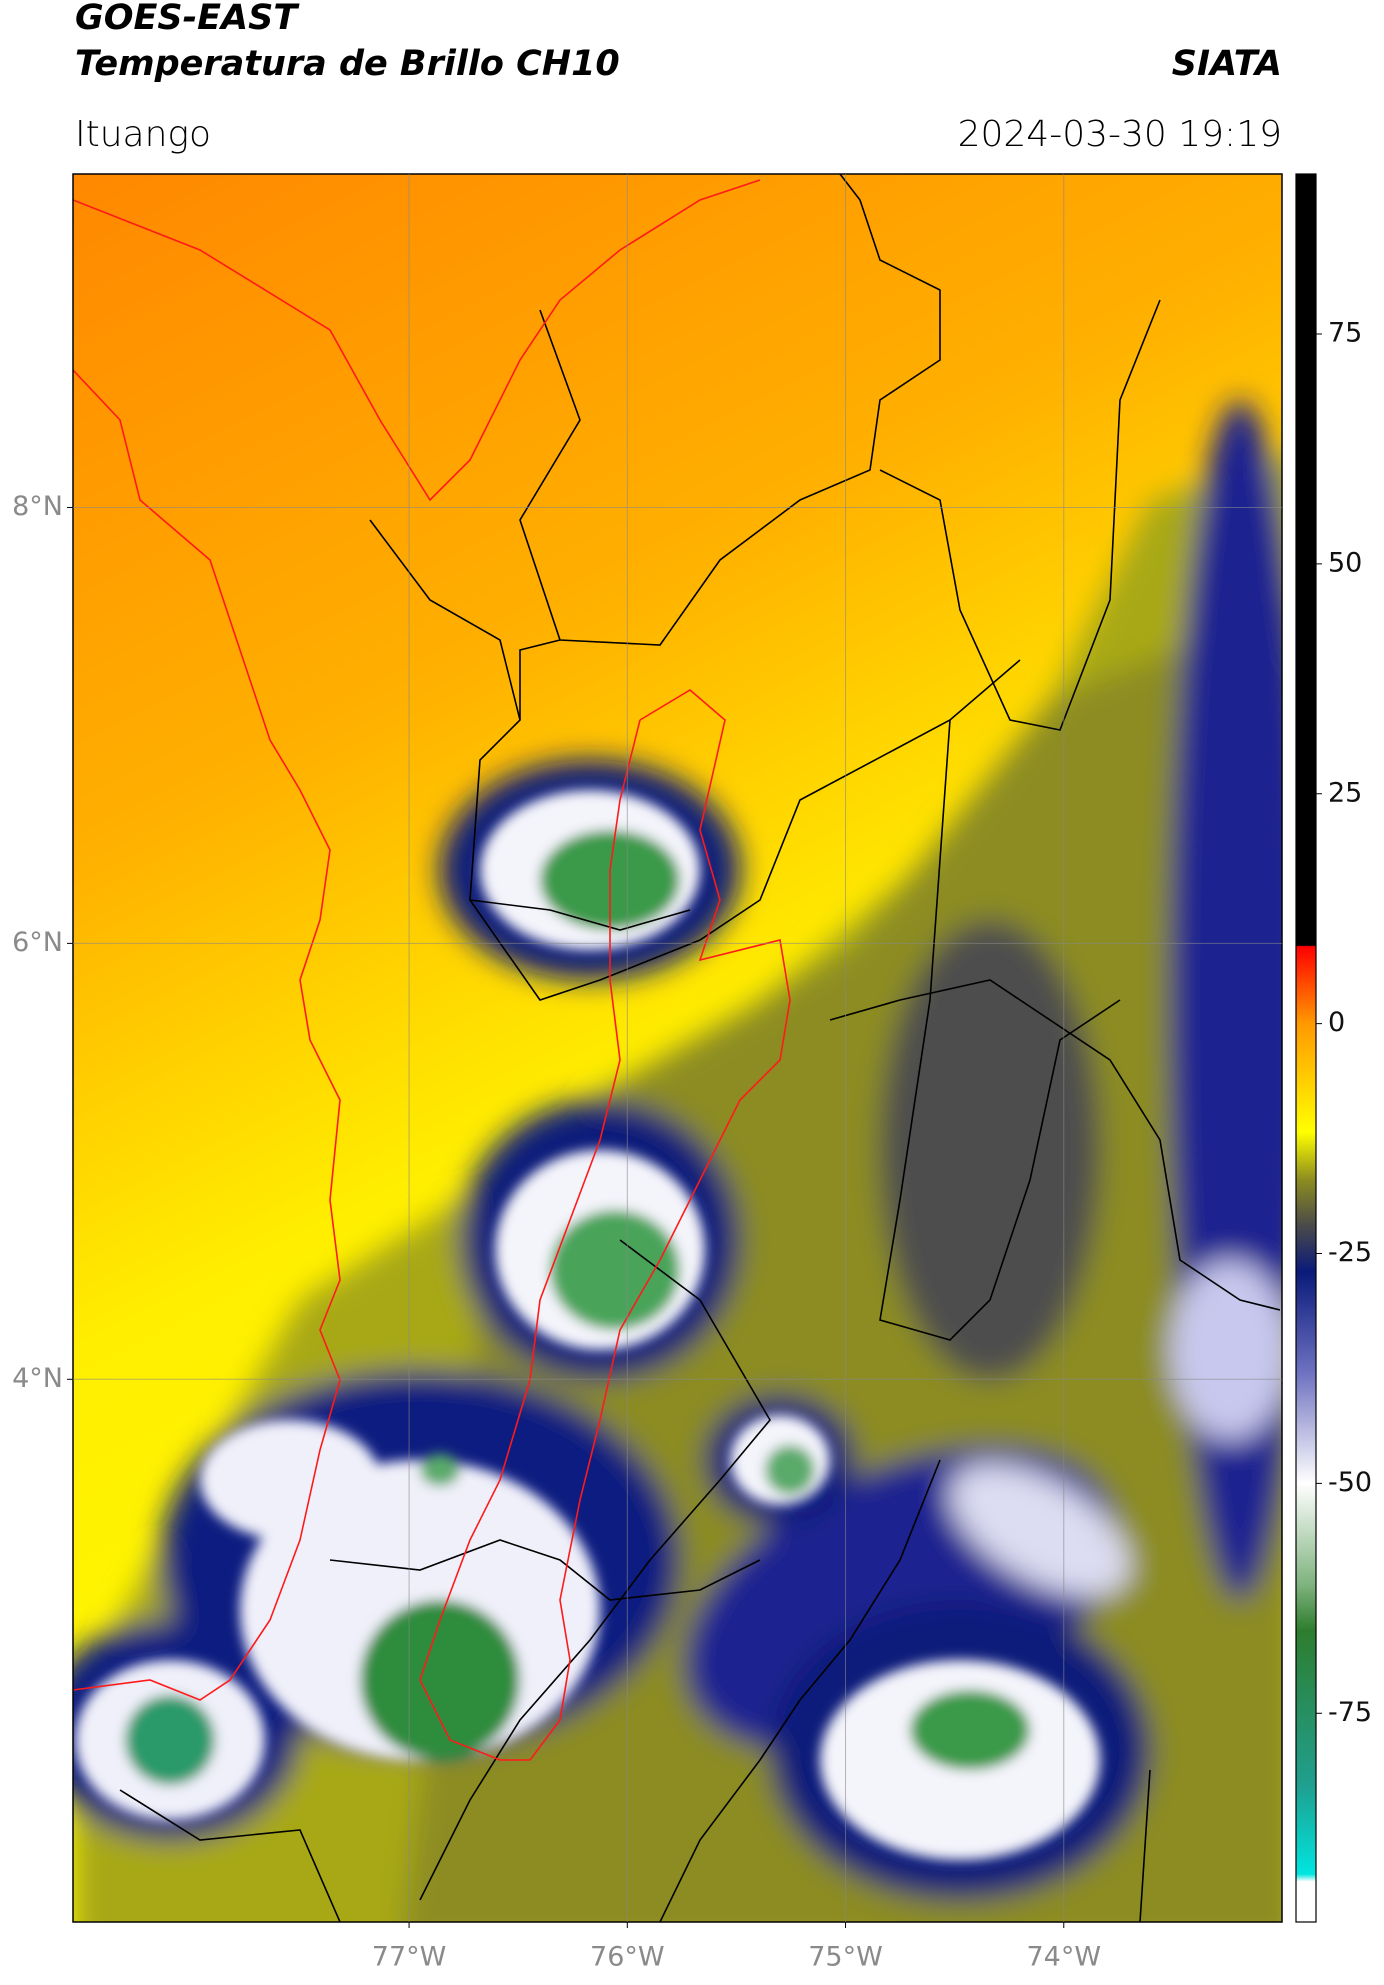 This screenshot has width=1384, height=1985. Describe the element at coordinates (1345, 562) in the screenshot. I see `colorbar-label: 50` at that location.